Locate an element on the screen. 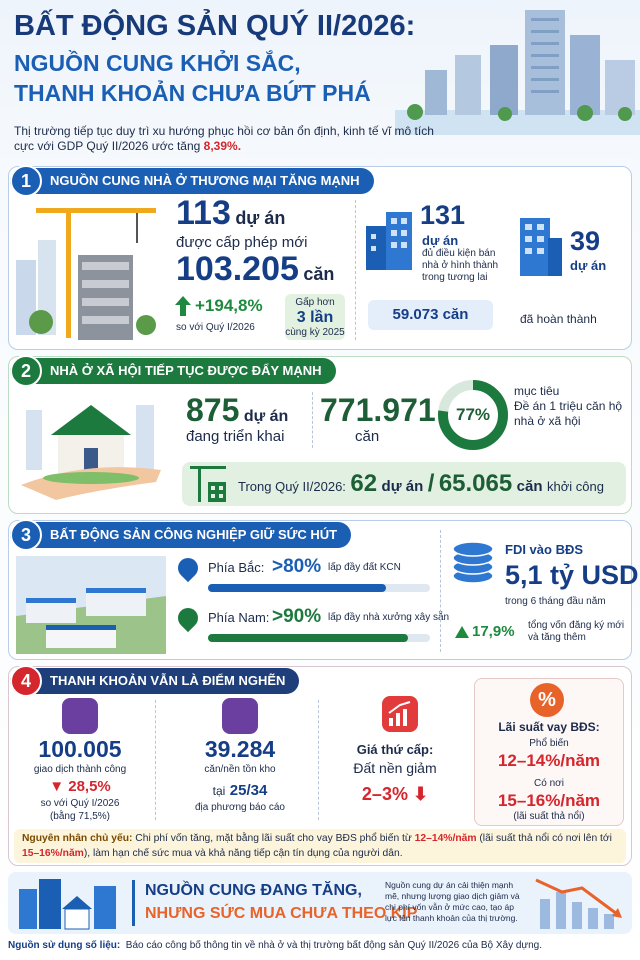 The image size is (640, 960). rate-common: 12–14%/năm is located at coordinates (549, 760).